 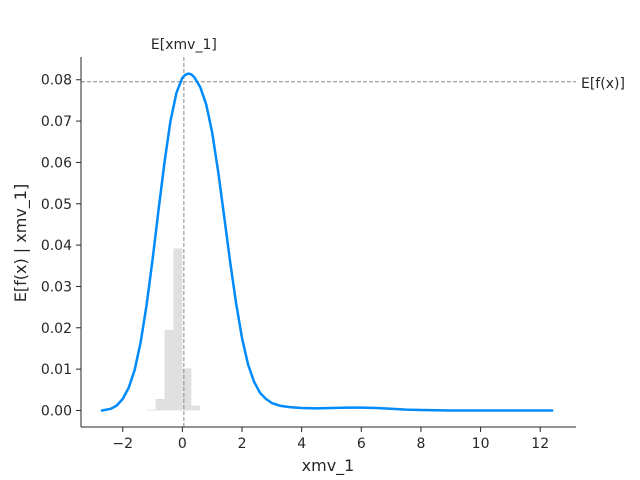 I want to click on x-tick-label: 10, so click(x=481, y=444).